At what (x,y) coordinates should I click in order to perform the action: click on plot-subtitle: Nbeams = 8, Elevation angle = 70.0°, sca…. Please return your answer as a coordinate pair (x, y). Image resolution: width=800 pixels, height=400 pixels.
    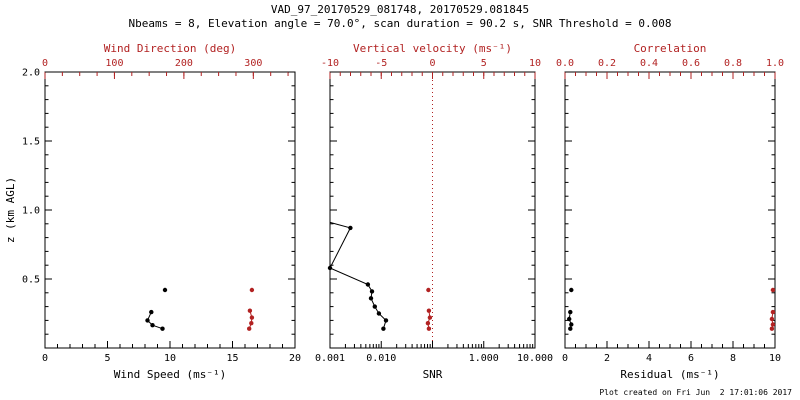
    Looking at the image, I should click on (400, 23).